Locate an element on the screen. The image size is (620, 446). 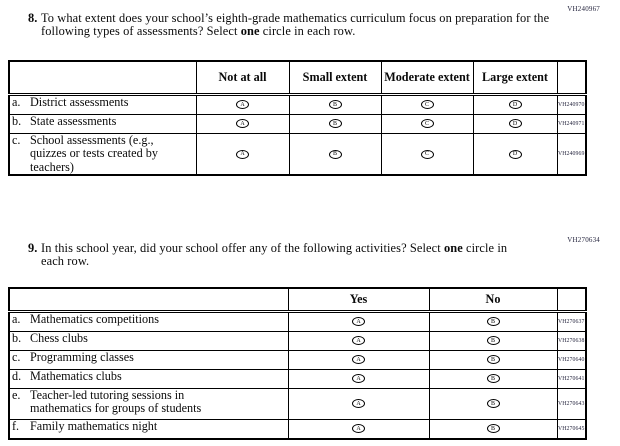
q9-table-row: b. Chess clubs A B VH270638 is located at coordinates (297, 340).